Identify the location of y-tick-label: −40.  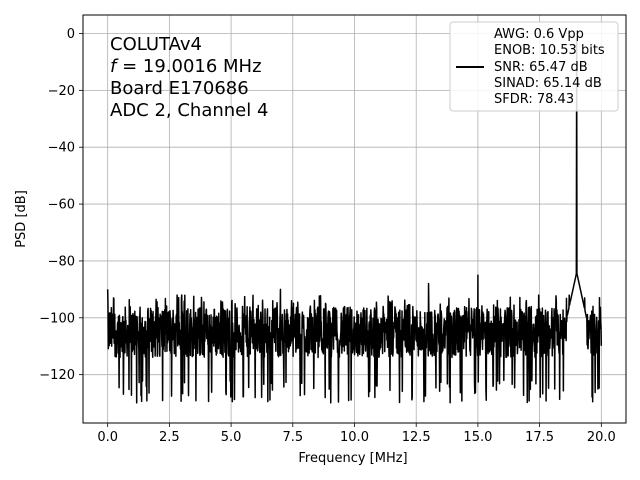
(61, 148).